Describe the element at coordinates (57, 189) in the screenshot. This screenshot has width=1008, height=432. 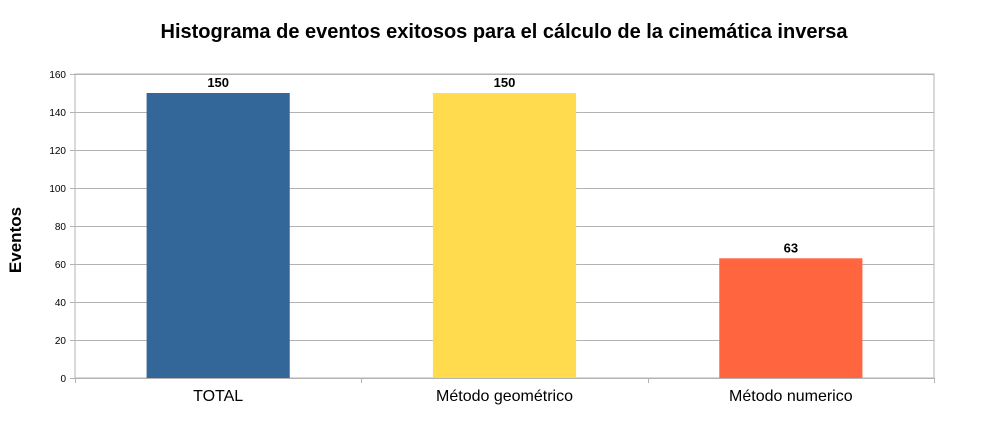
I see `y-tick-label: 100` at that location.